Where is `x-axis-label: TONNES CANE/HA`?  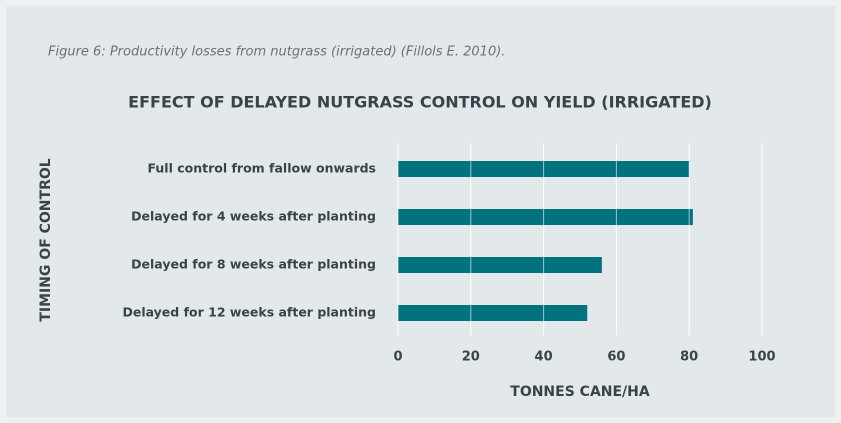
x-axis-label: TONNES CANE/HA is located at coordinates (580, 392).